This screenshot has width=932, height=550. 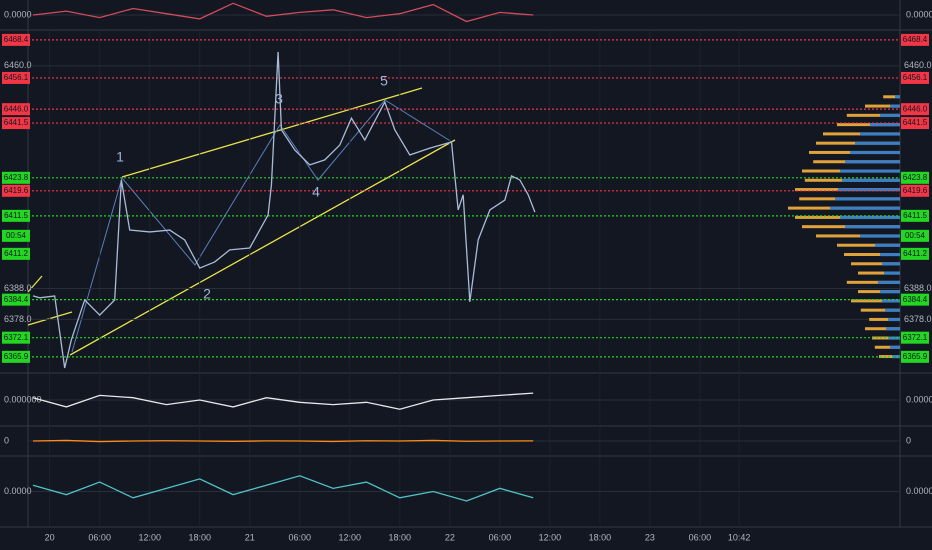 What do you see at coordinates (120, 157) in the screenshot?
I see `wave-label: 1` at bounding box center [120, 157].